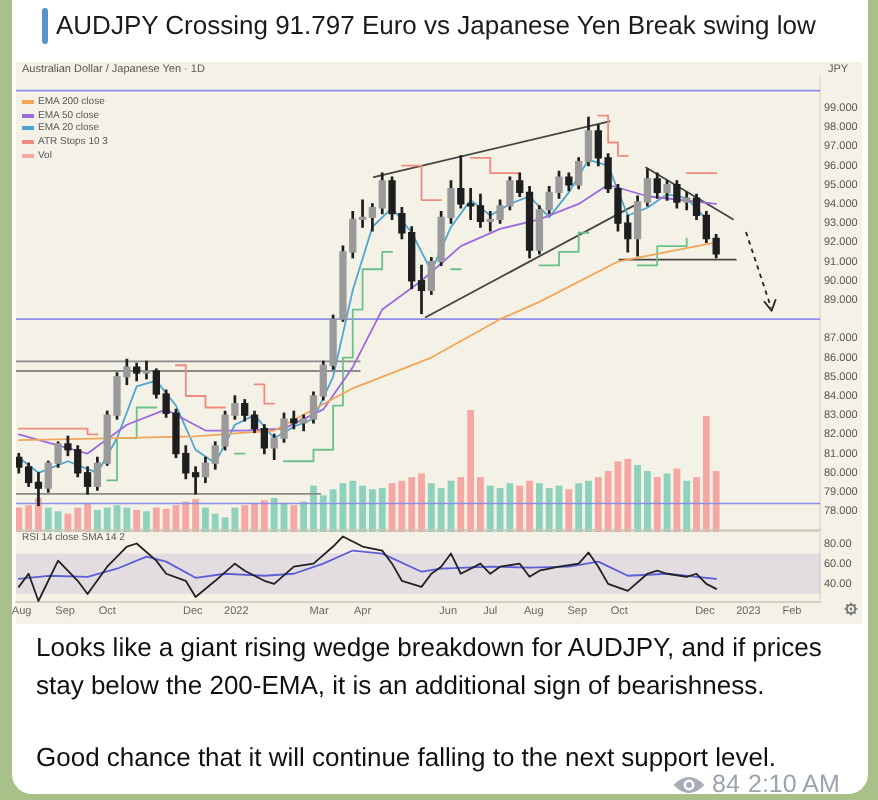  What do you see at coordinates (436, 26) in the screenshot?
I see `chart-title: AUDJPY Crossing 91.797 Euro vs Japanese Yen Break swing low` at bounding box center [436, 26].